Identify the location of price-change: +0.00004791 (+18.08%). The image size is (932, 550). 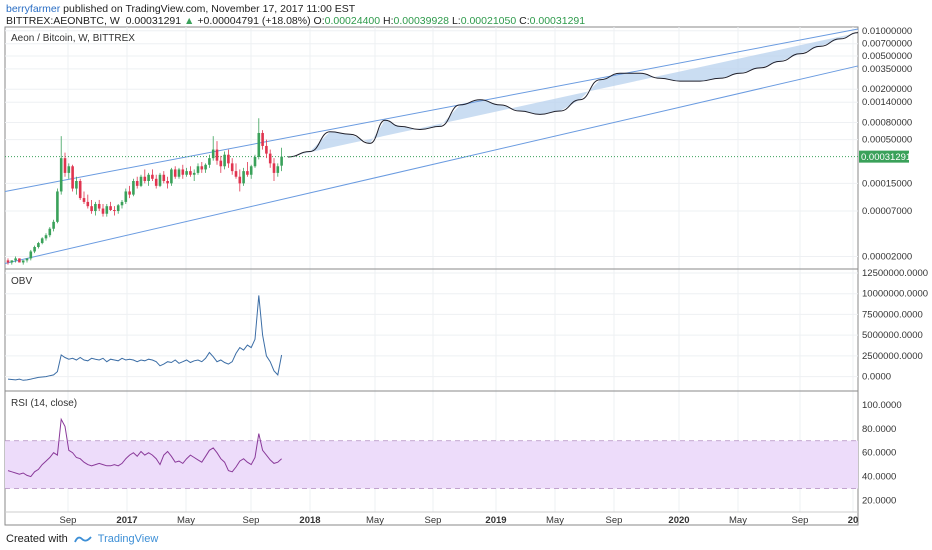
(254, 21).